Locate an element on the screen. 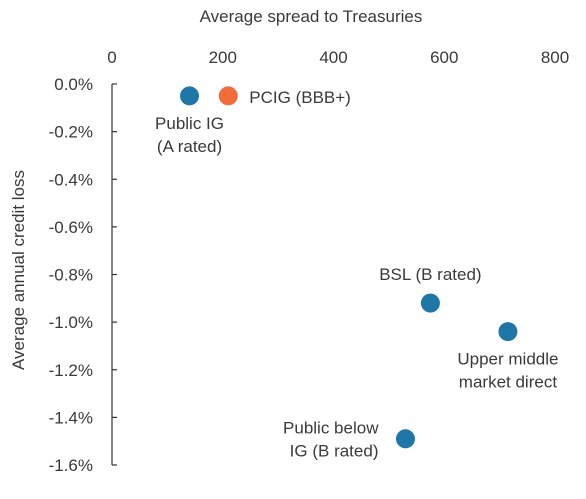 This screenshot has width=586, height=499. data-label: market direct is located at coordinates (508, 382).